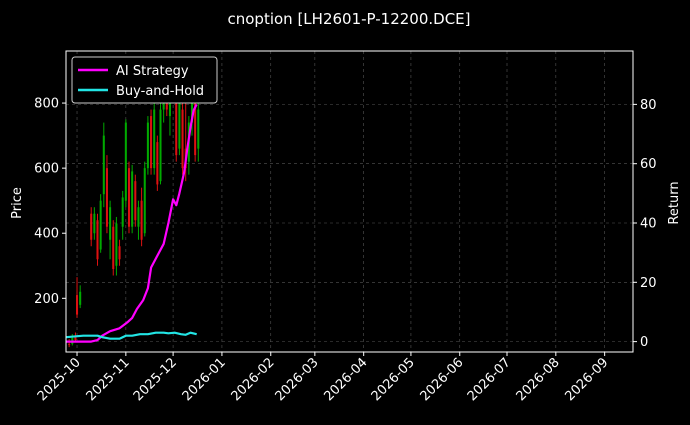 Image resolution: width=690 pixels, height=425 pixels. I want to click on y-tick-label: 400, so click(46, 234).